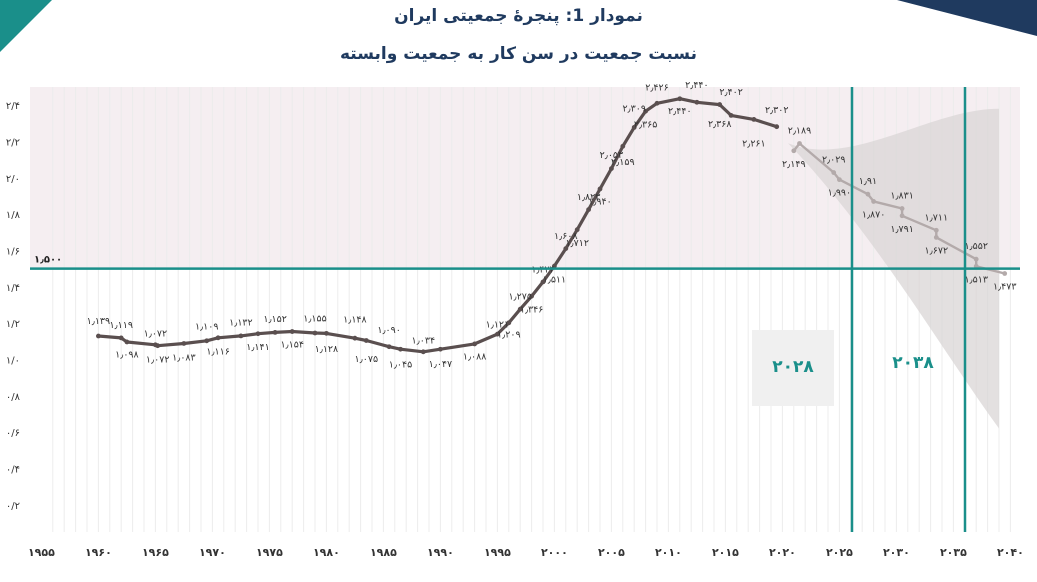  Describe the element at coordinates (623, 162) in the screenshot. I see `data-label: ۲٫۱۵۹` at that location.